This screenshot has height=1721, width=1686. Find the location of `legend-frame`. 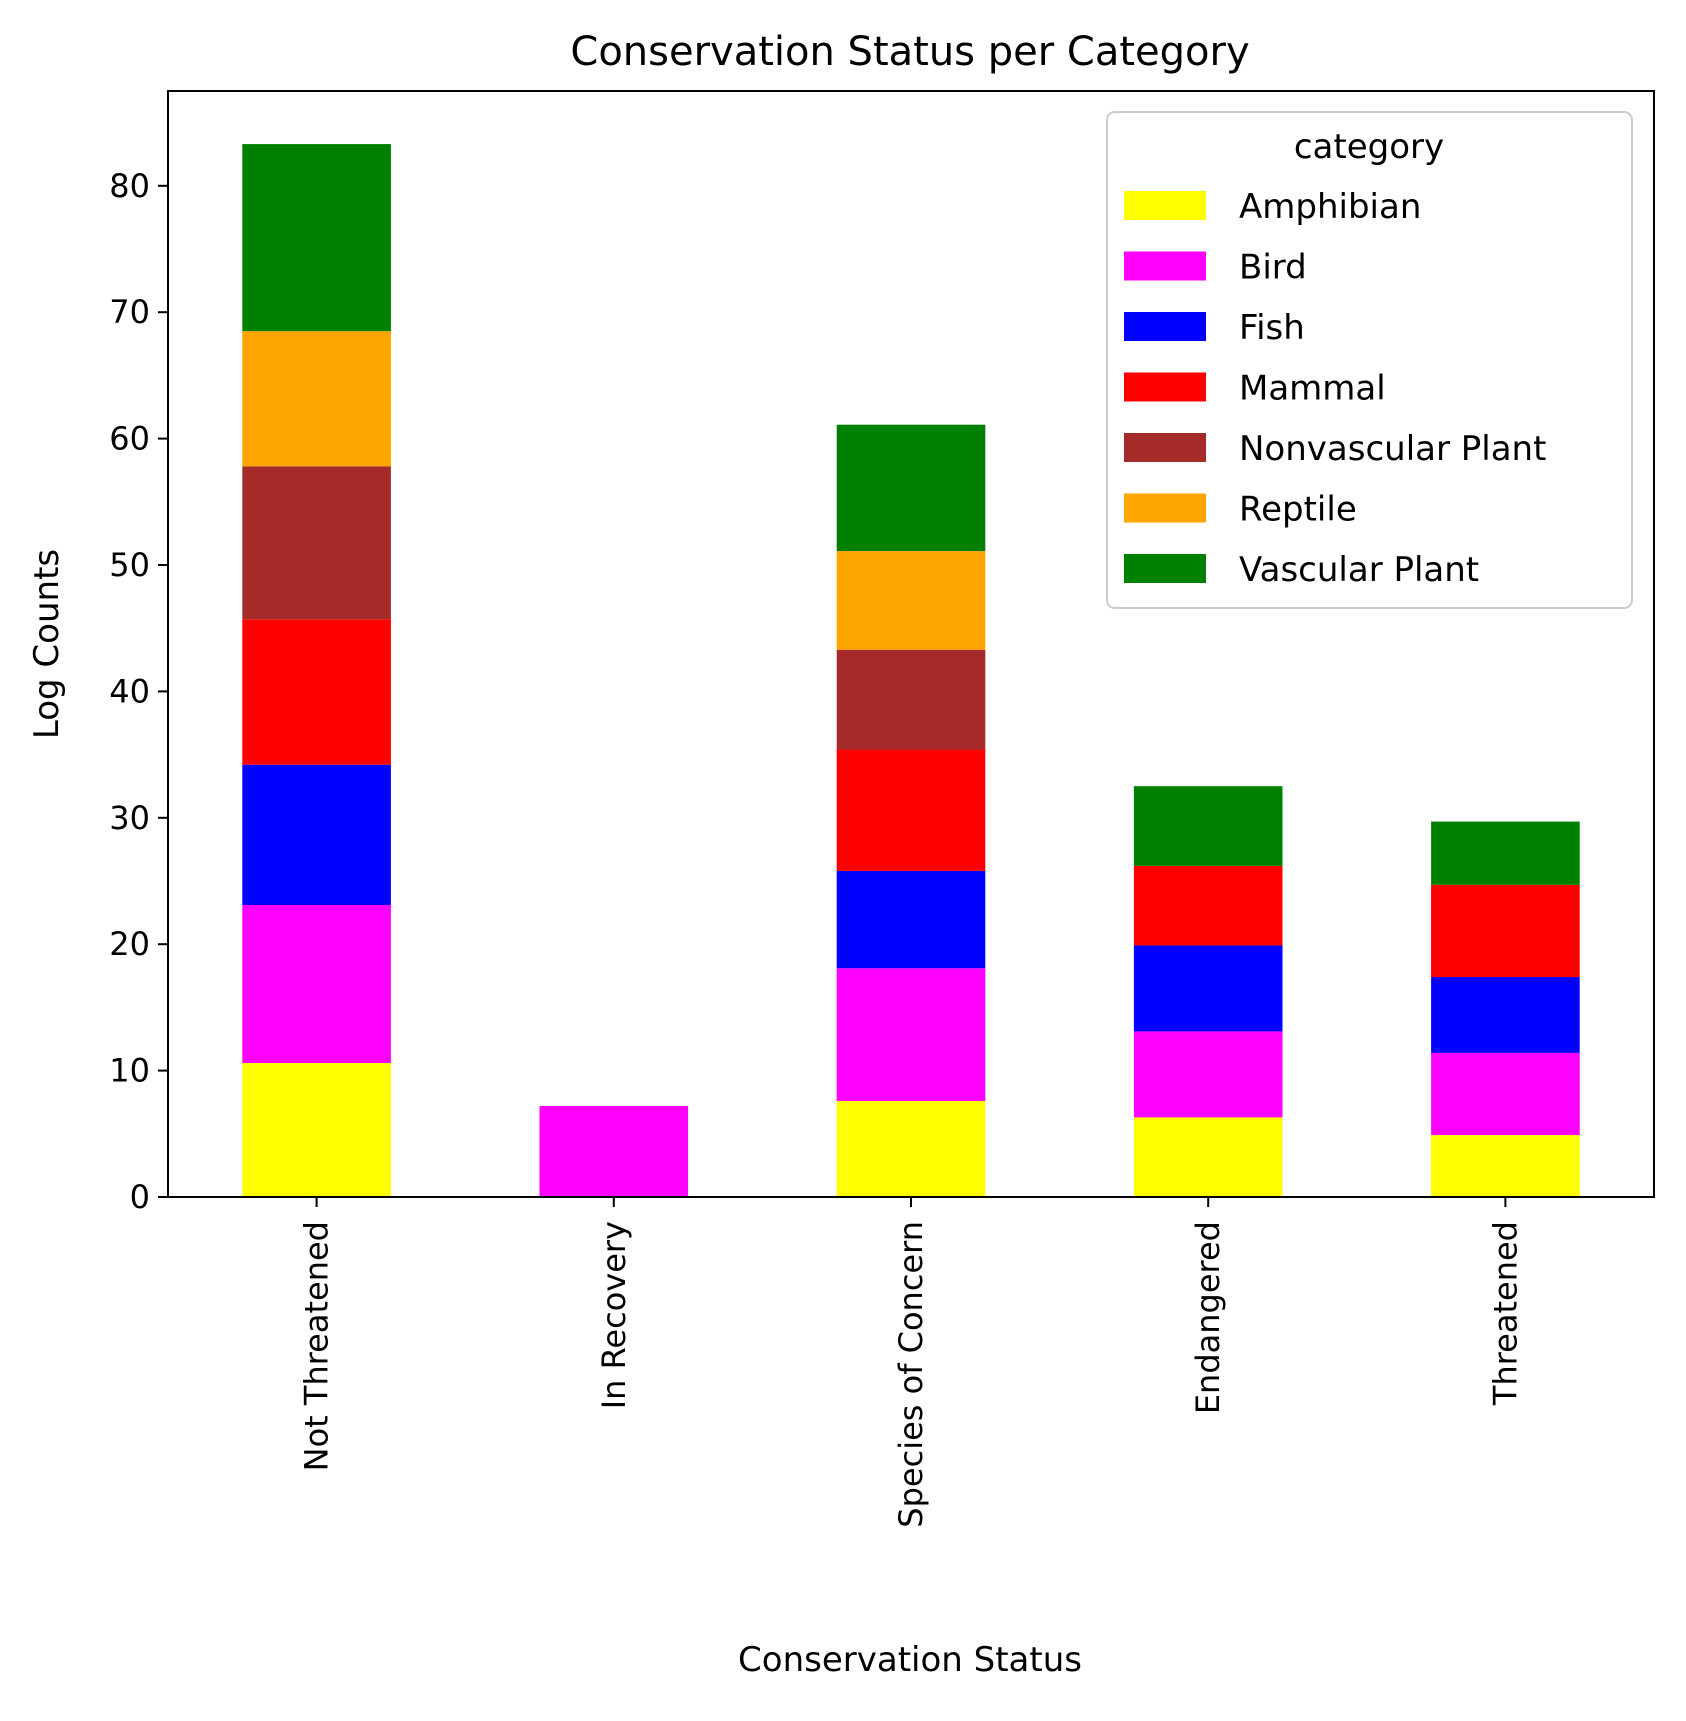

legend-frame is located at coordinates (1369, 360).